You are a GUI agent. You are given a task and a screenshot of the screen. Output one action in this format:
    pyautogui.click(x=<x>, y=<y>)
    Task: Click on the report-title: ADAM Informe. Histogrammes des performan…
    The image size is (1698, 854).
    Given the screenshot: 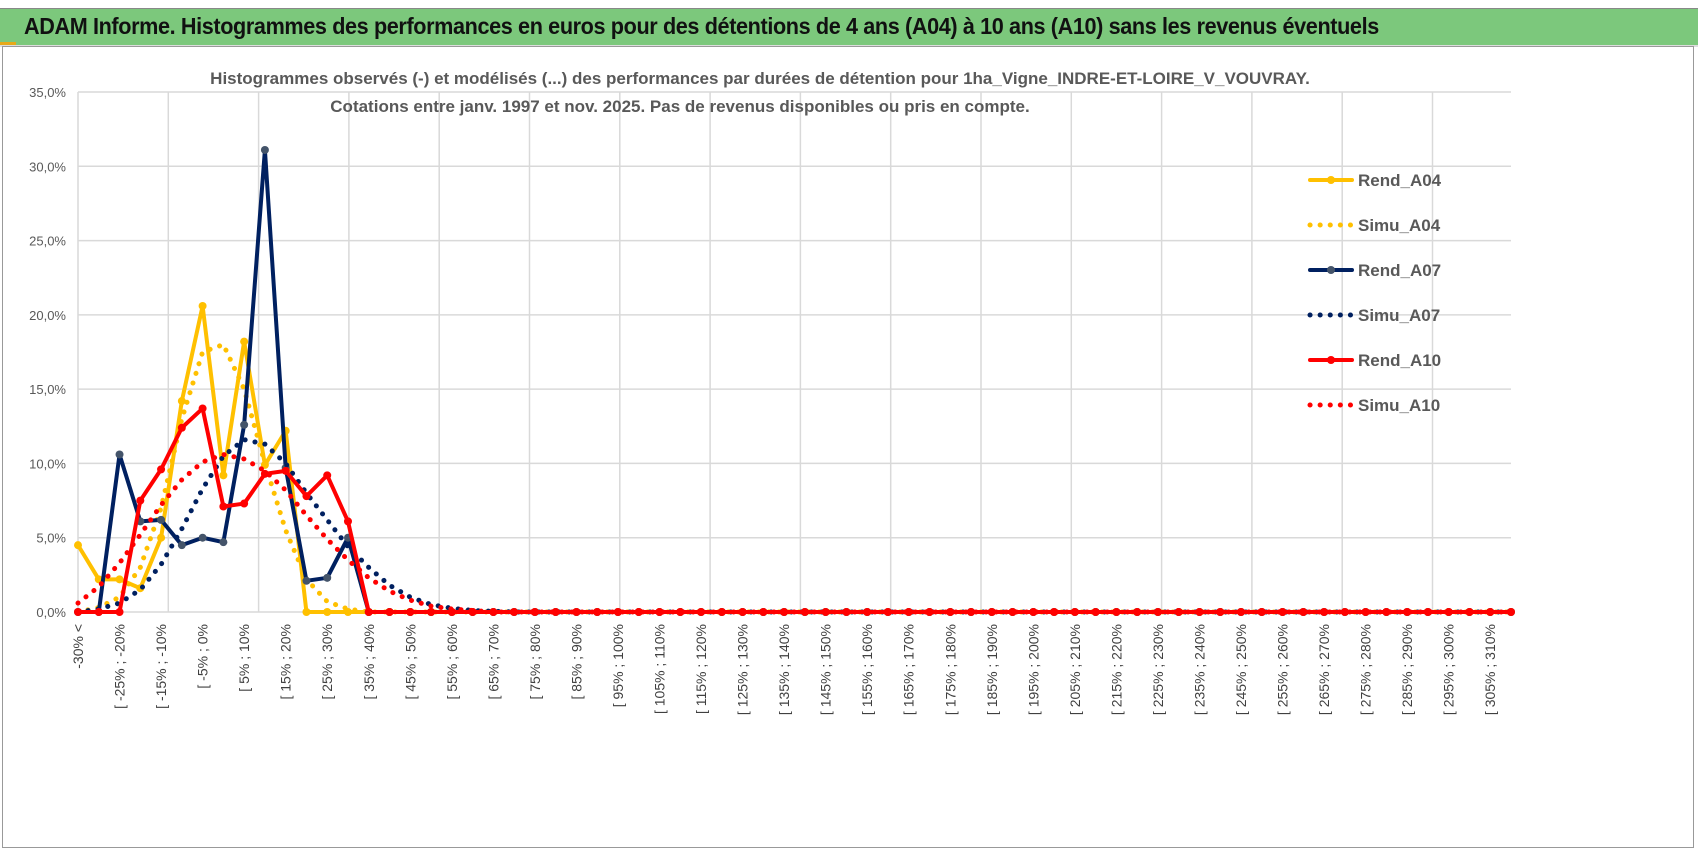 What is the action you would take?
    pyautogui.click(x=701, y=26)
    